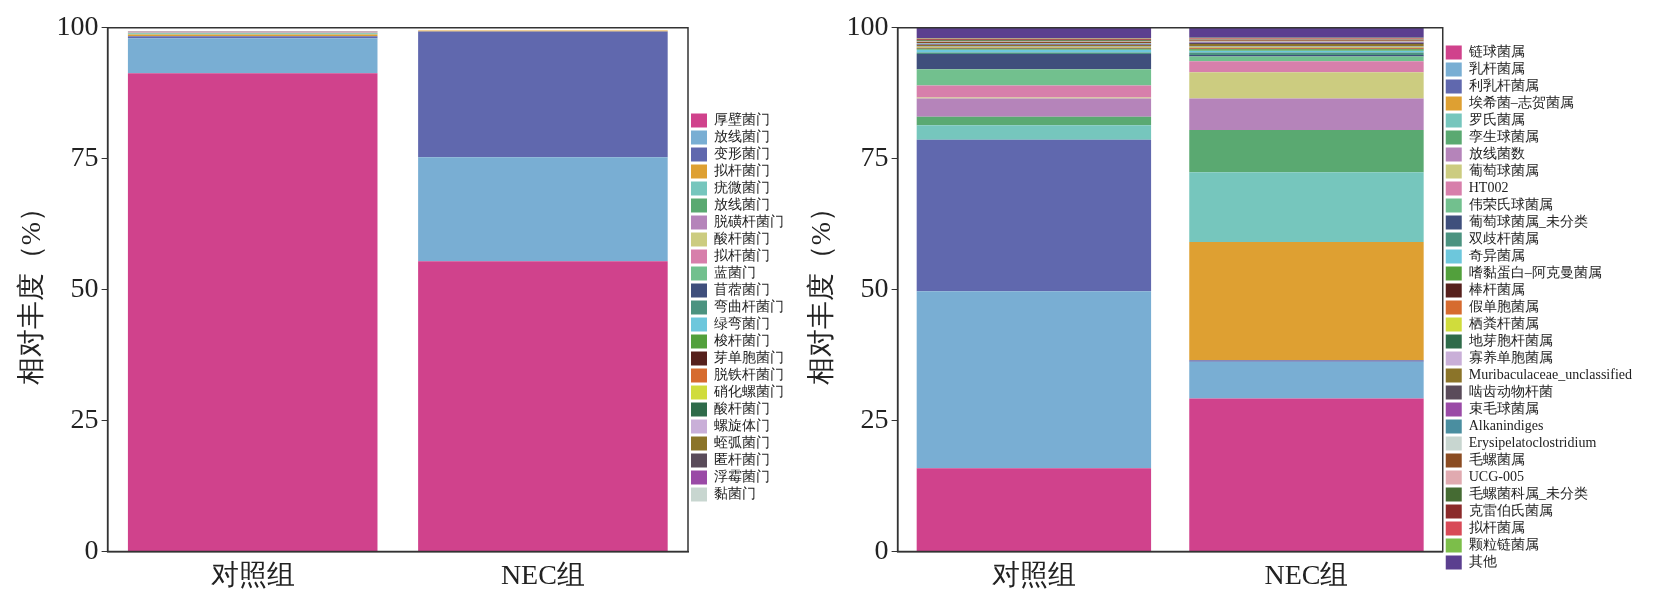 The height and width of the screenshot is (609, 1654). Describe the element at coordinates (742, 154) in the screenshot. I see `legend-label: 变形菌门` at that location.